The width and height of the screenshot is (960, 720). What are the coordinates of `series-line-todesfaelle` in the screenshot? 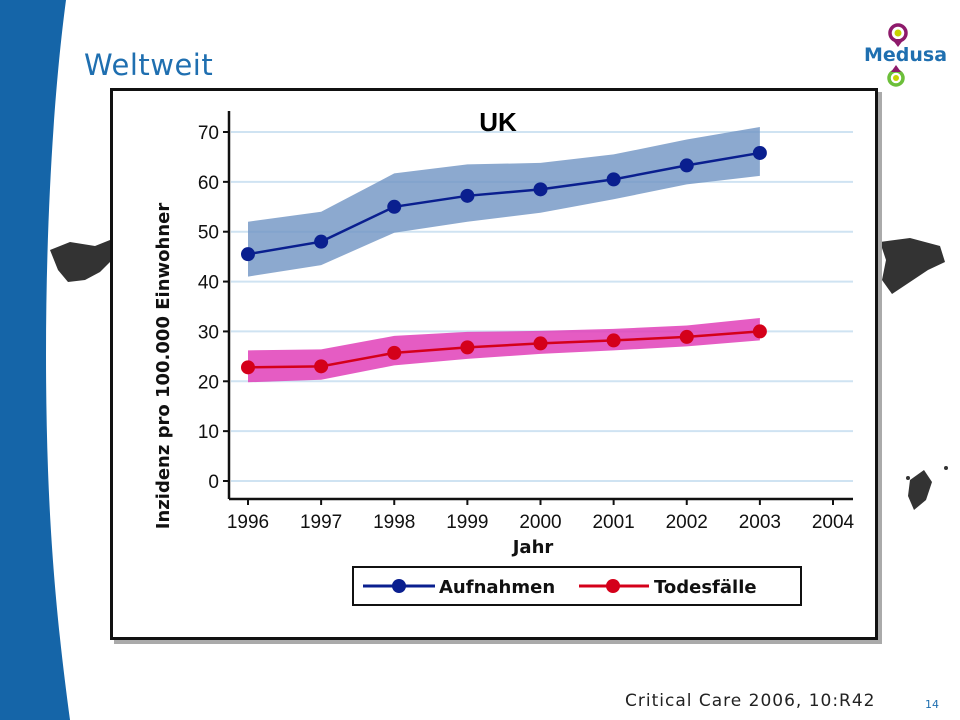 It's located at (503, 349).